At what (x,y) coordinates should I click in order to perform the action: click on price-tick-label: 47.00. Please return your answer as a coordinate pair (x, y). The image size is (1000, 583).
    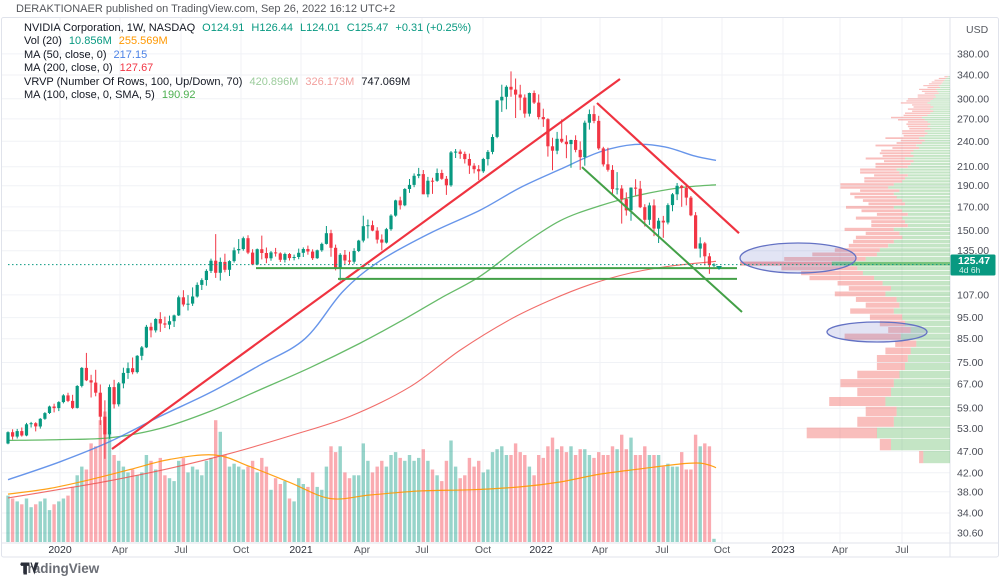
    Looking at the image, I should click on (970, 452).